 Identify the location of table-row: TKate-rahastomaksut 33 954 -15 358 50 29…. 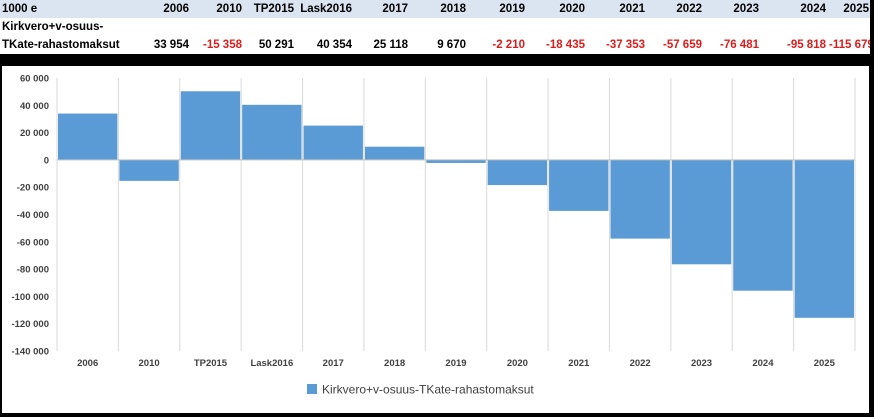
(435, 46).